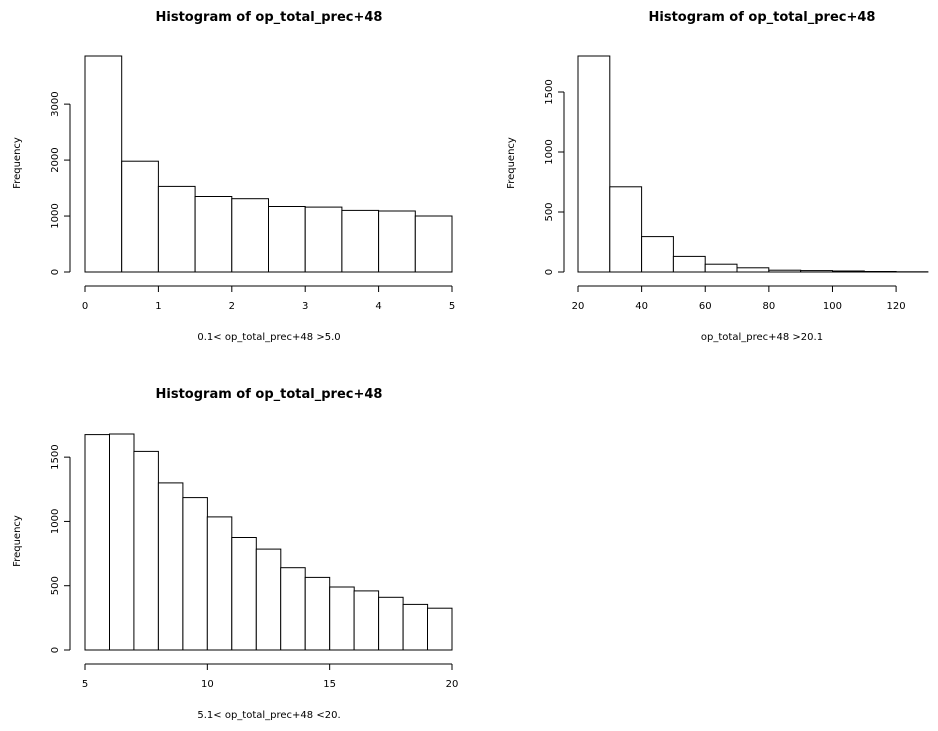 The image size is (938, 731). I want to click on x-tick-label: 40, so click(641, 306).